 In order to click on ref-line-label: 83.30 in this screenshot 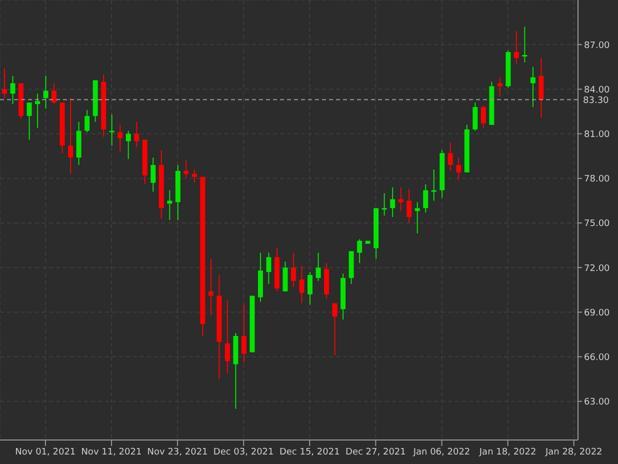, I will do `click(596, 101)`.